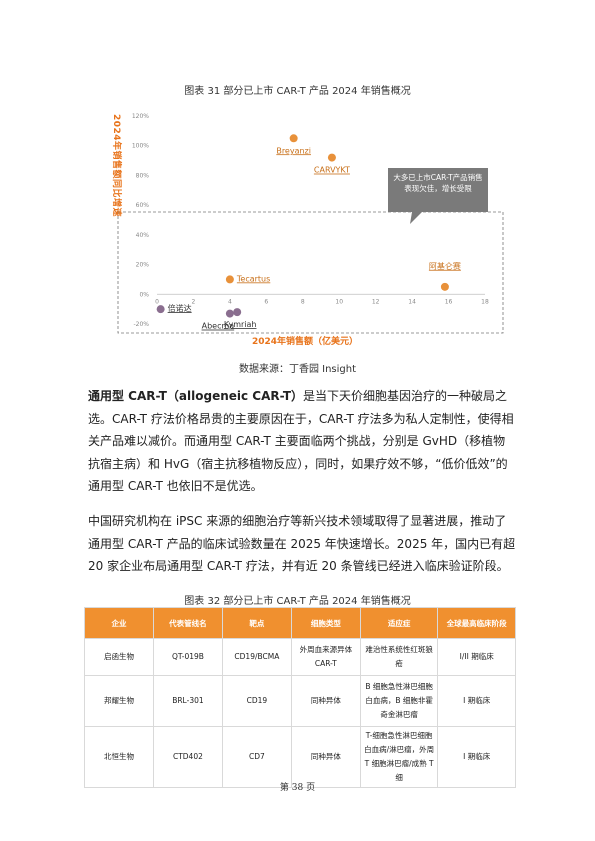  I want to click on header-target: 靶点, so click(256, 623).